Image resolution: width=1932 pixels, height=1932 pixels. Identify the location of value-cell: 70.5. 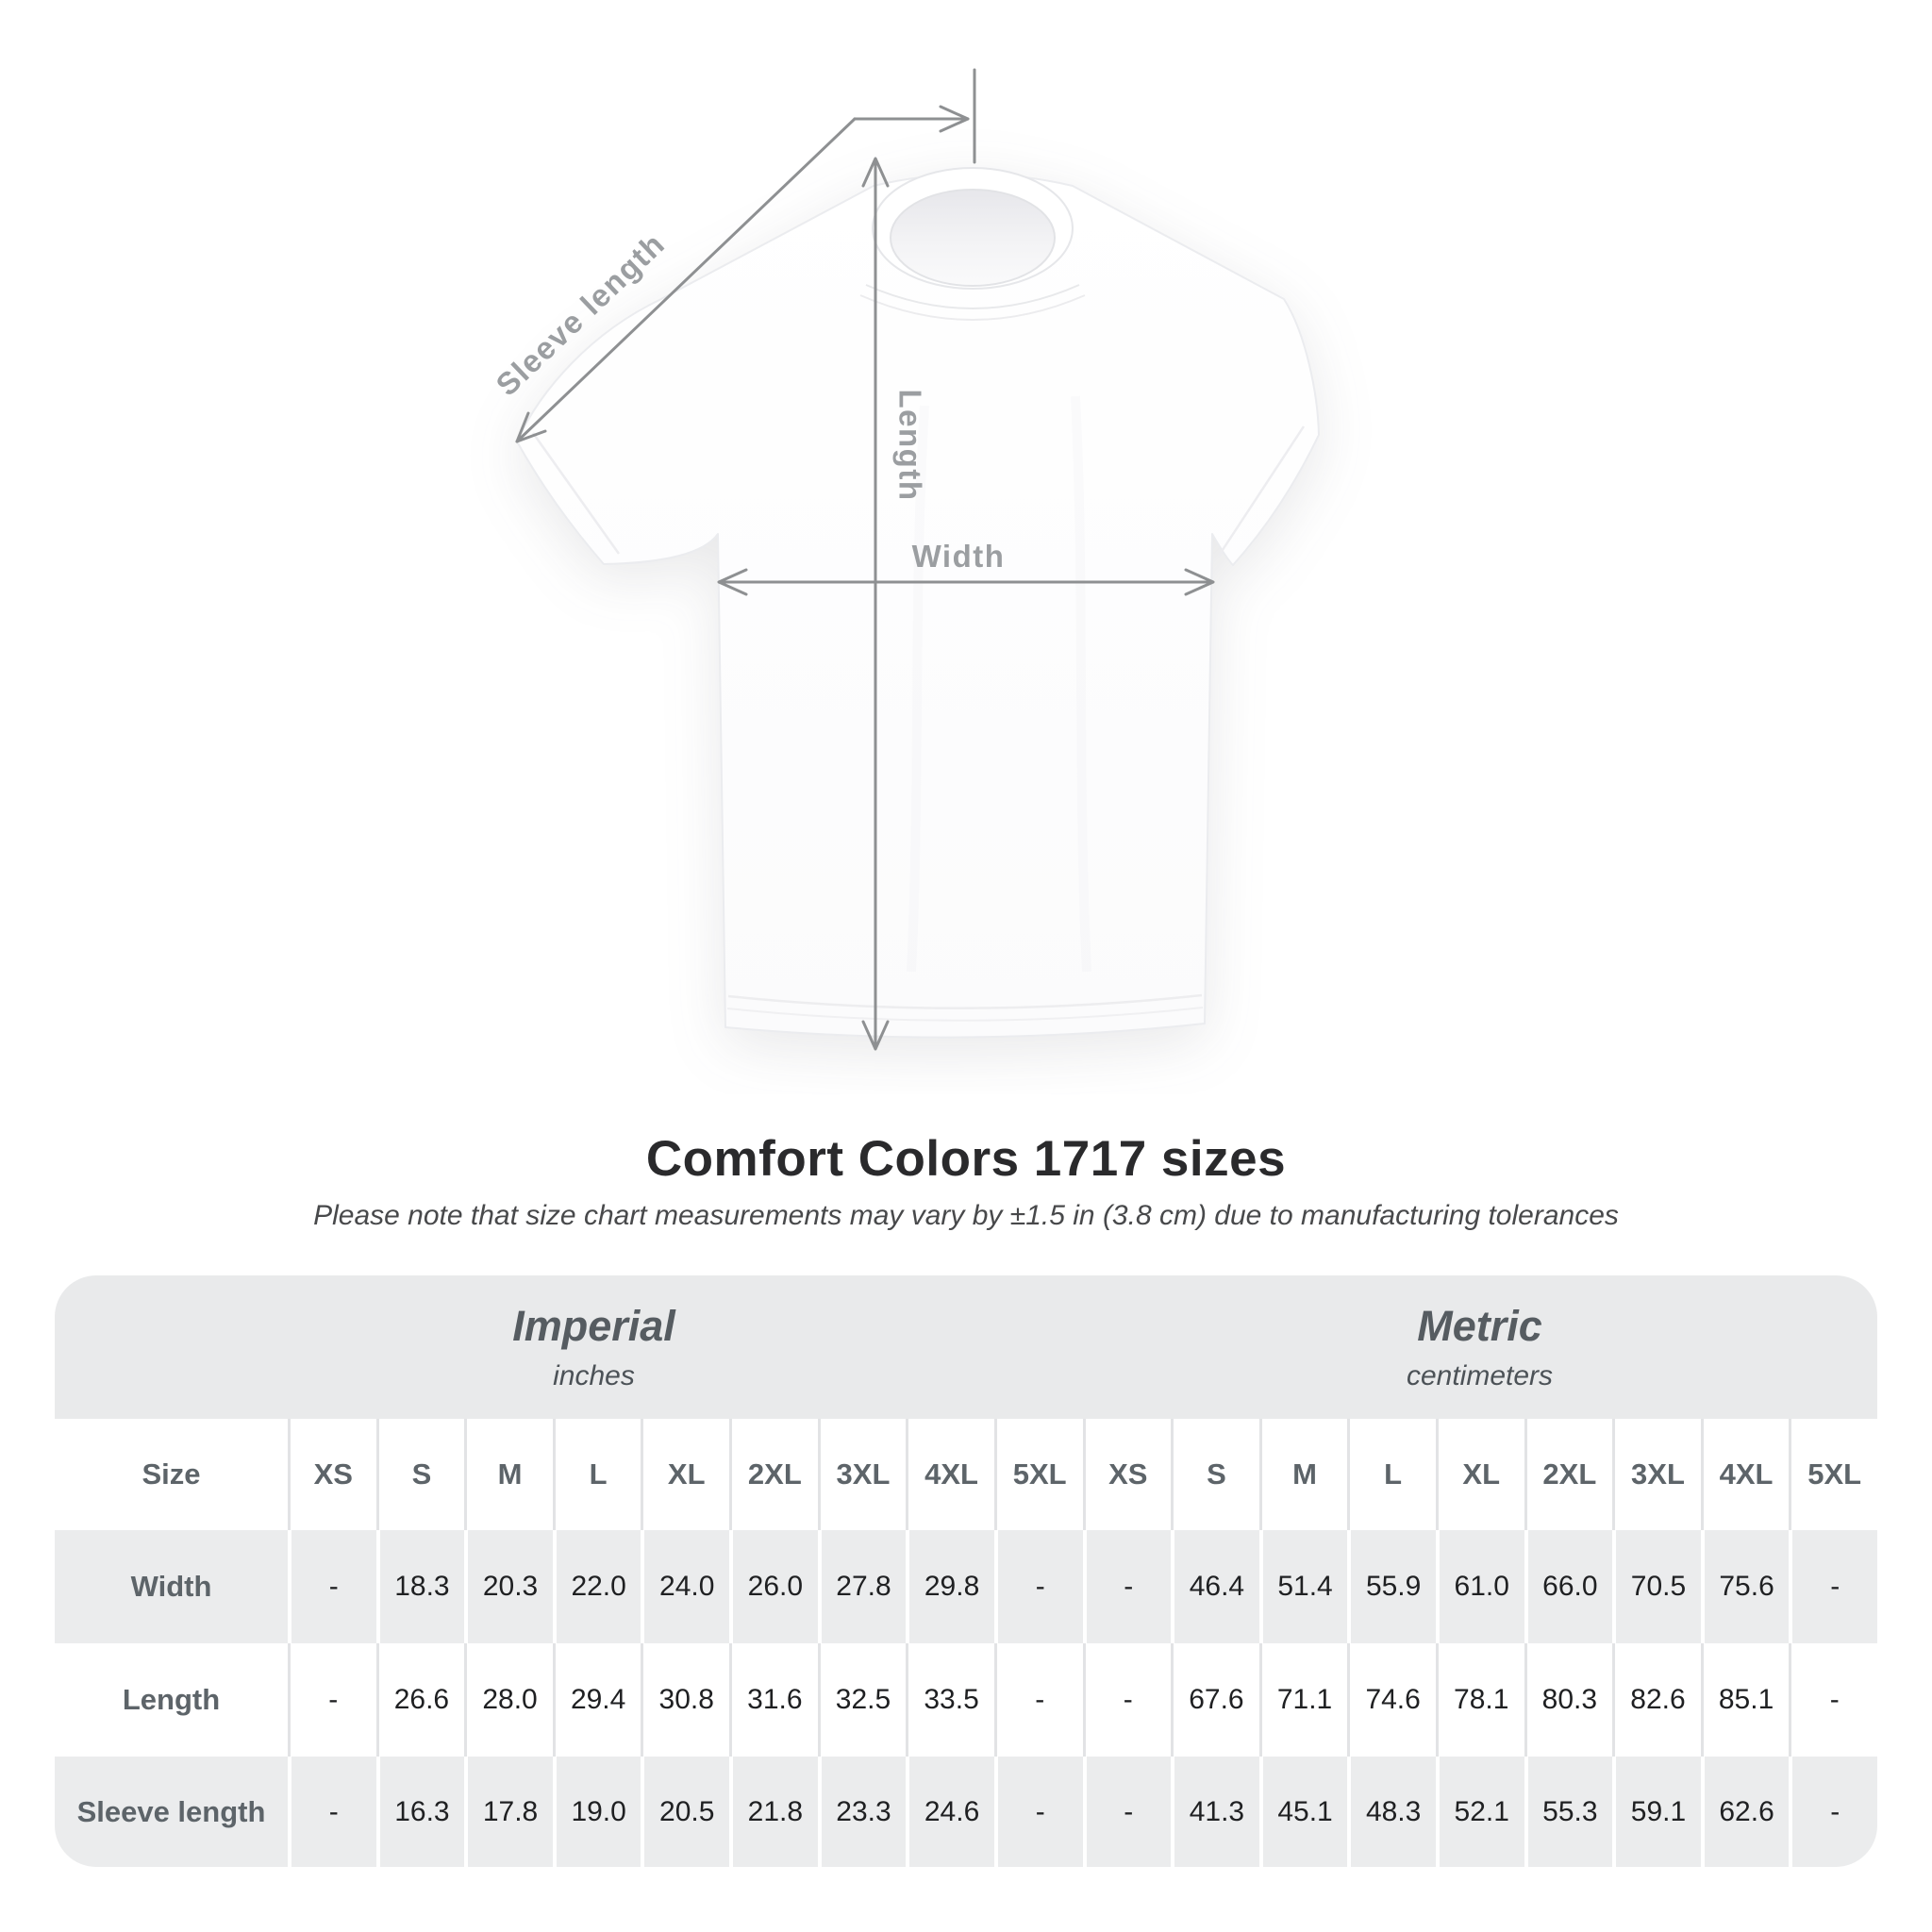
(1657, 1586).